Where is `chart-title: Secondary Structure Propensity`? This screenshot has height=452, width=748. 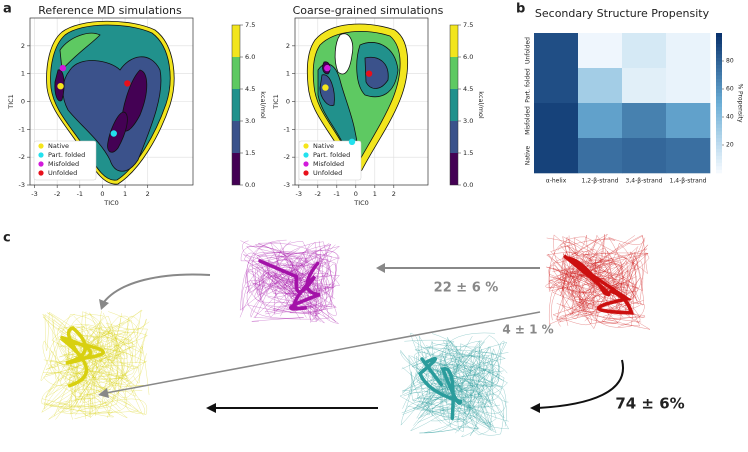
chart-title: Secondary Structure Propensity is located at coordinates (622, 13).